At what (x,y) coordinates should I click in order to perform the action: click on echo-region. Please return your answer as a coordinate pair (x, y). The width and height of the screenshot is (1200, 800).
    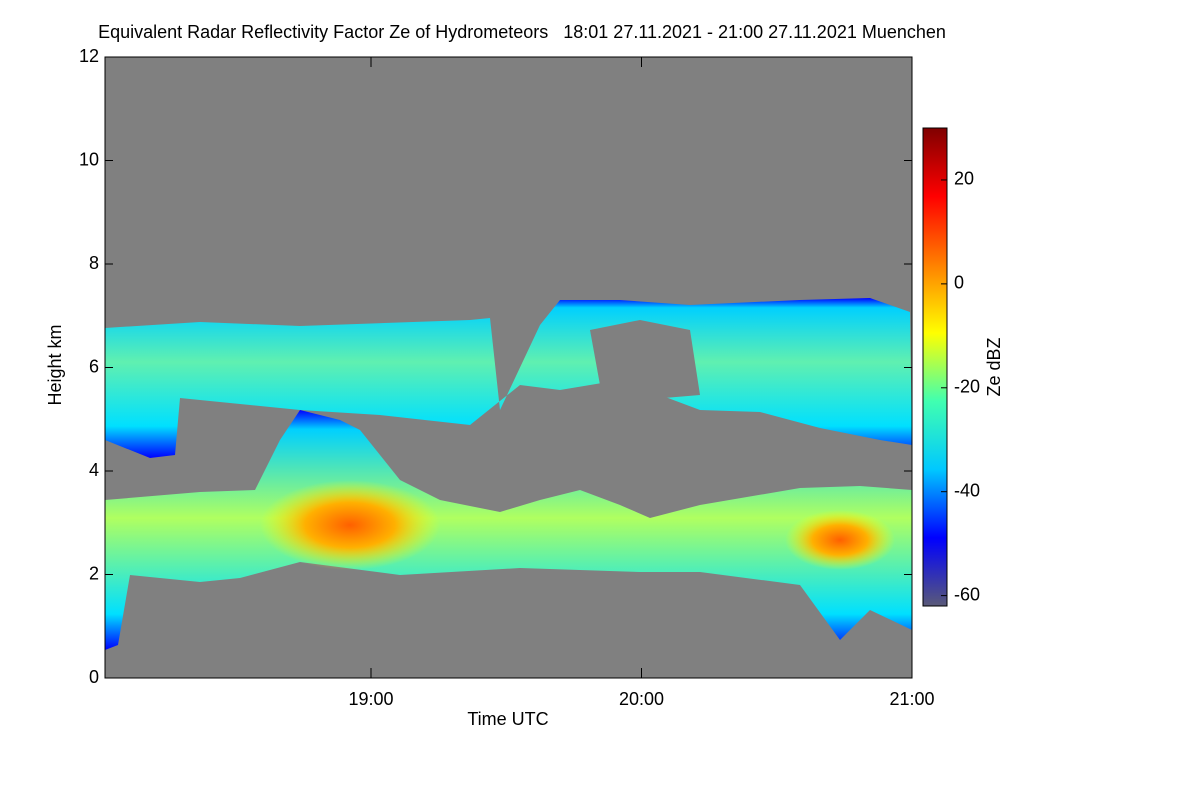
    Looking at the image, I should click on (508, 378).